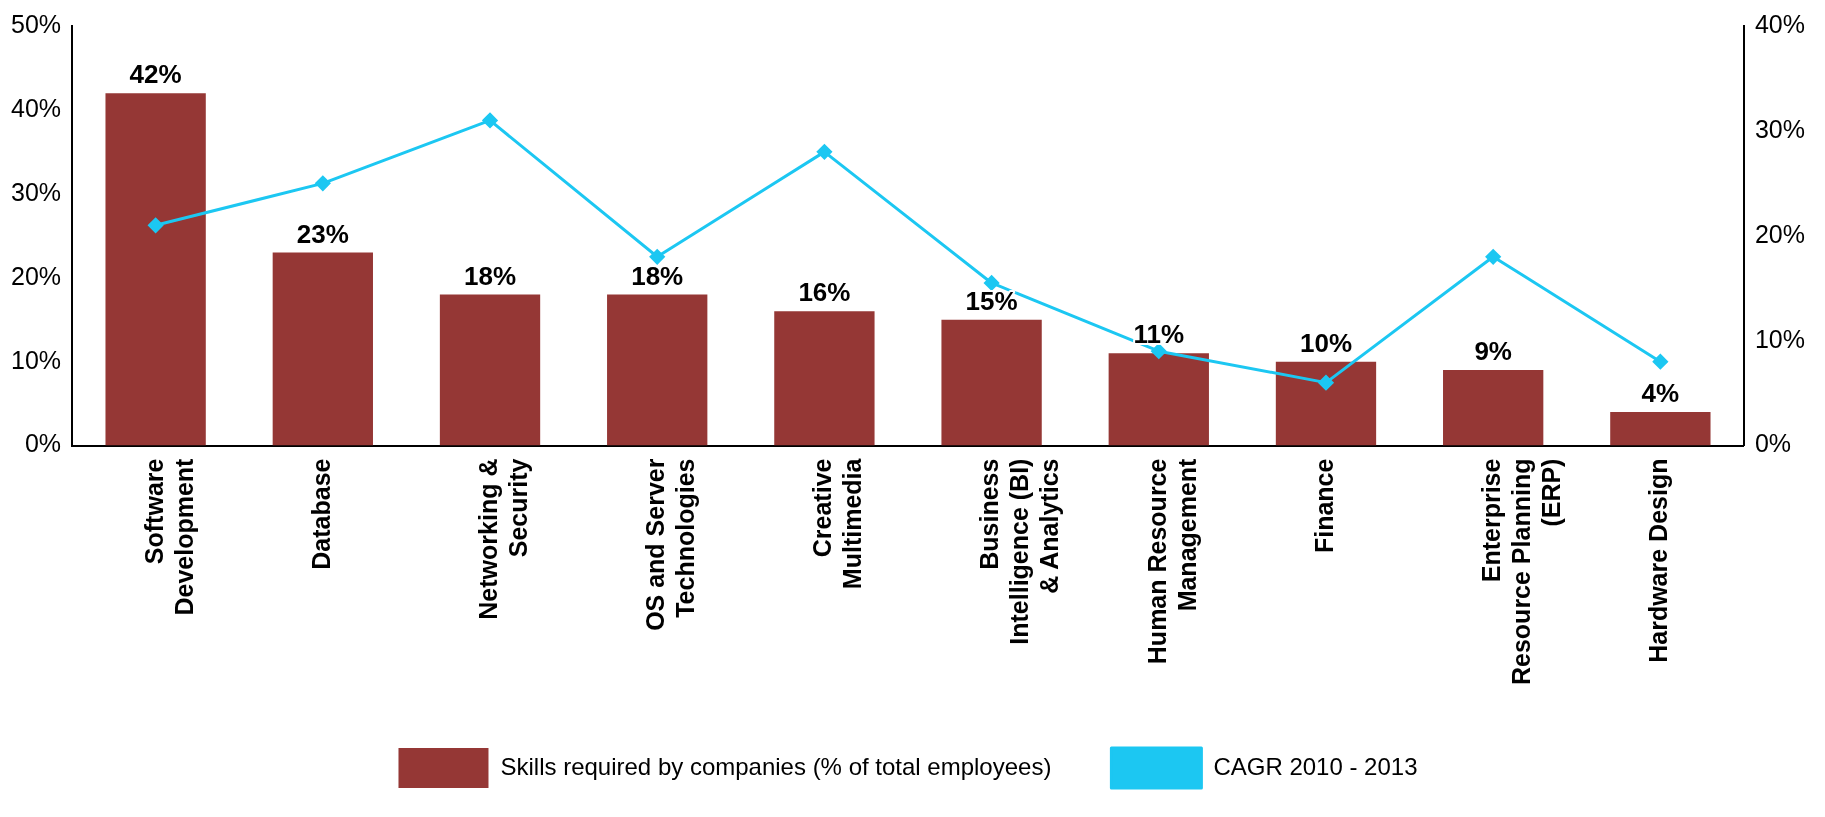 This screenshot has width=1825, height=817. I want to click on x-tick-label: Finance, so click(1323, 506).